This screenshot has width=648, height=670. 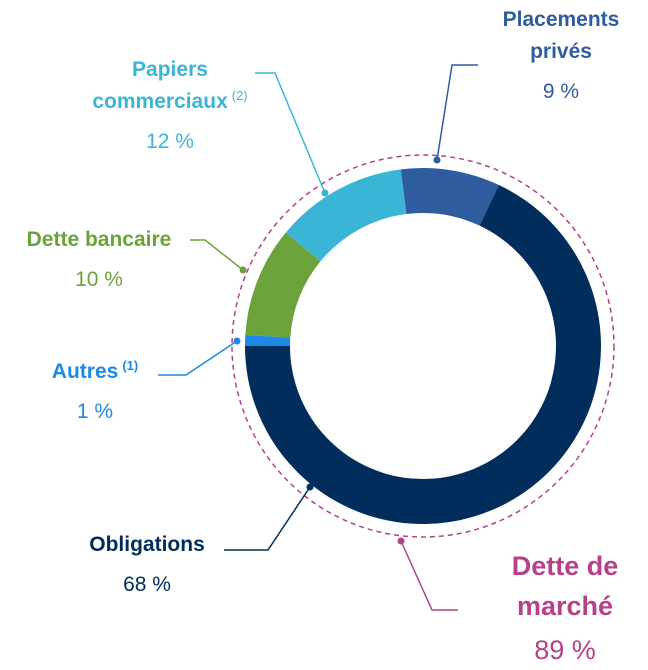 I want to click on segment-name: Autres, so click(x=85, y=371).